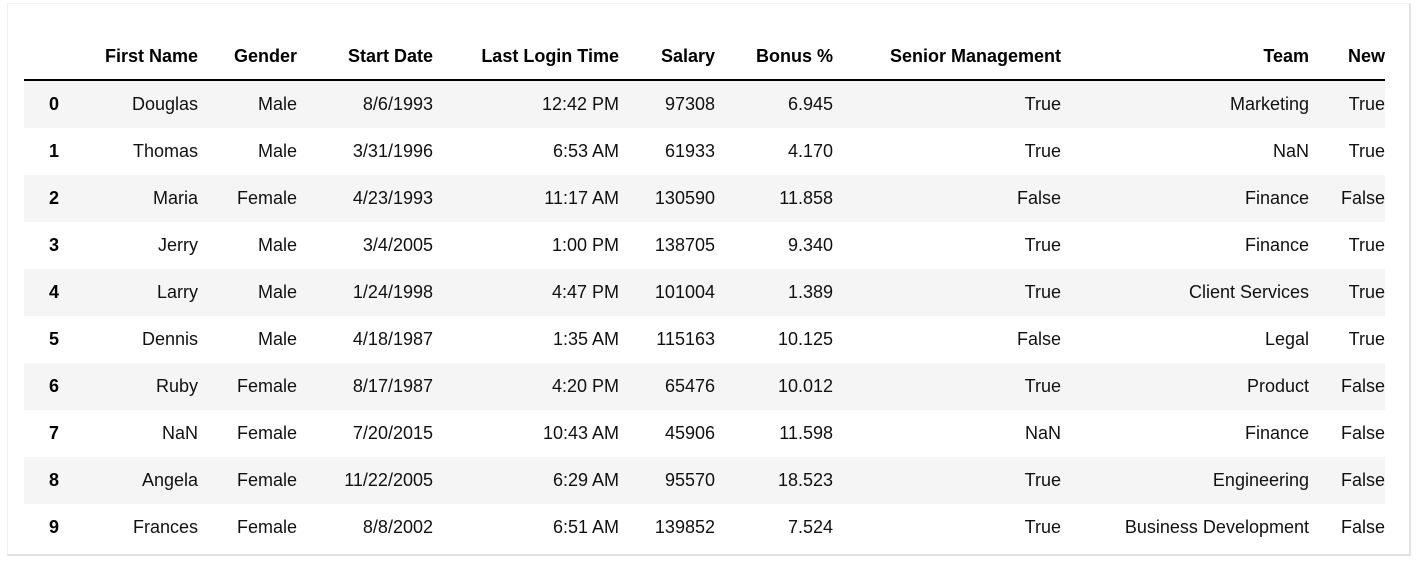  What do you see at coordinates (810, 151) in the screenshot?
I see `cell-bonus: 4.170` at bounding box center [810, 151].